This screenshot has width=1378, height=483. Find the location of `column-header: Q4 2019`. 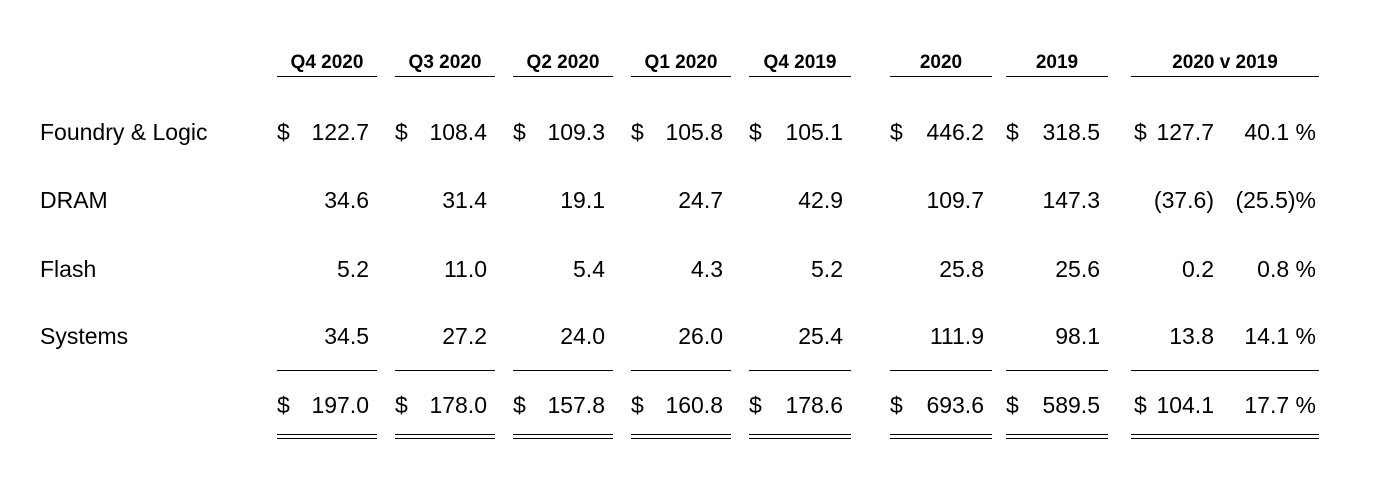

column-header: Q4 2019 is located at coordinates (800, 63).